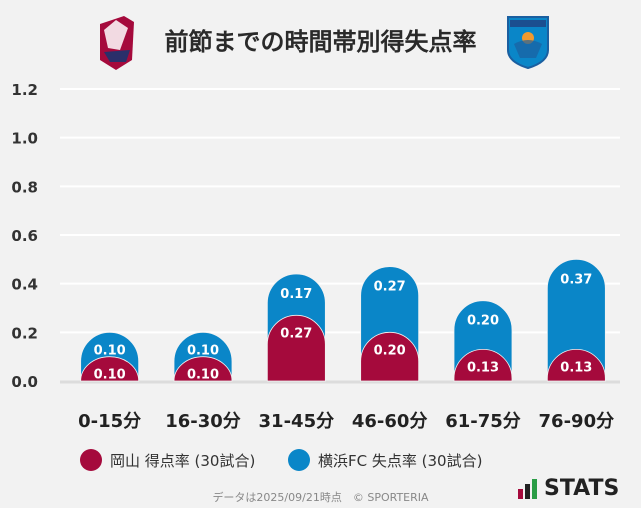  I want to click on y-tick-label: 1.2, so click(24, 90).